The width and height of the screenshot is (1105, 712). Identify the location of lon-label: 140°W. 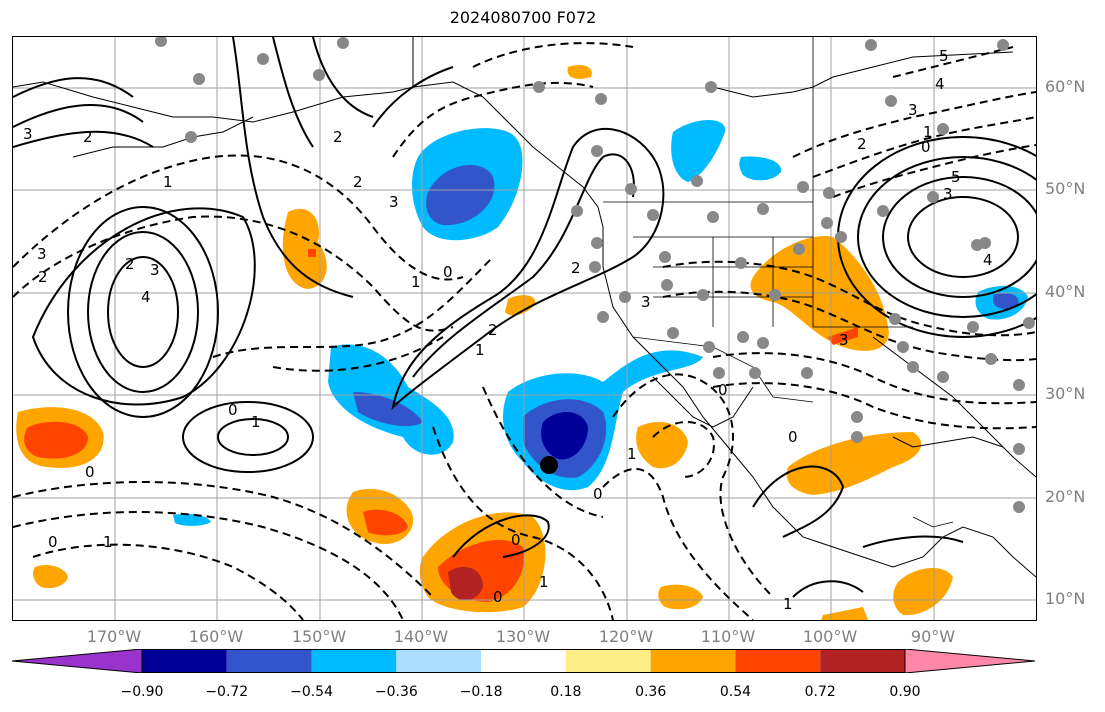
(421, 636).